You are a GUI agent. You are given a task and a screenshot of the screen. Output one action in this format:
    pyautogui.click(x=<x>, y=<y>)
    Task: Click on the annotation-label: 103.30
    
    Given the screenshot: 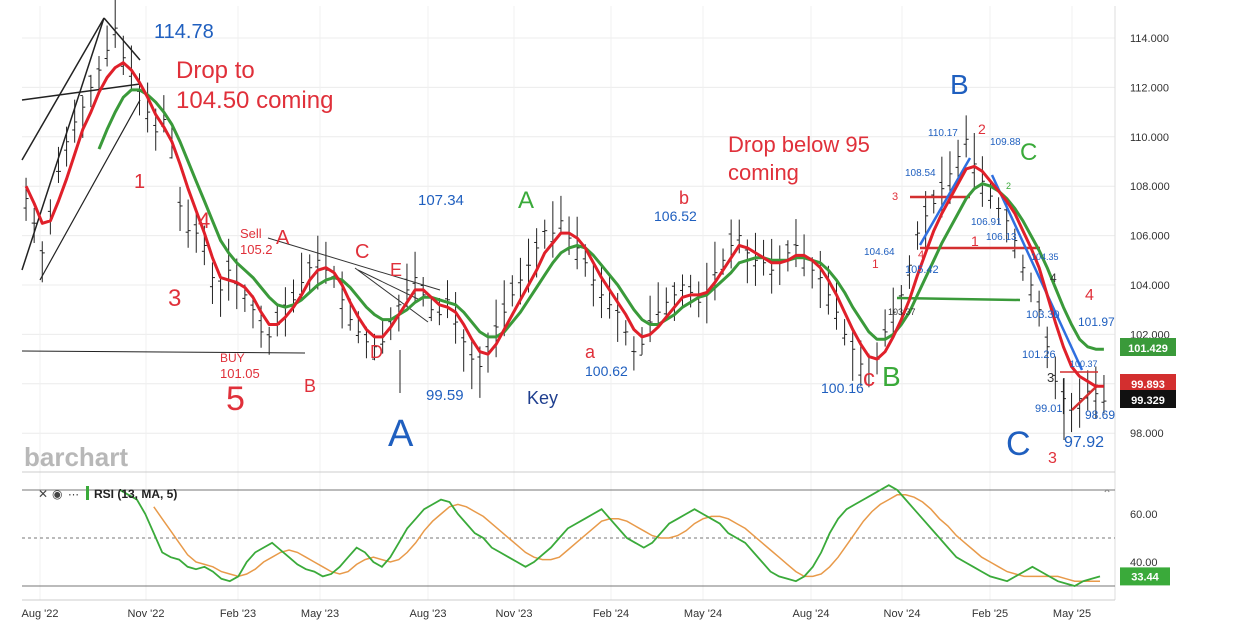 What is the action you would take?
    pyautogui.click(x=1043, y=315)
    